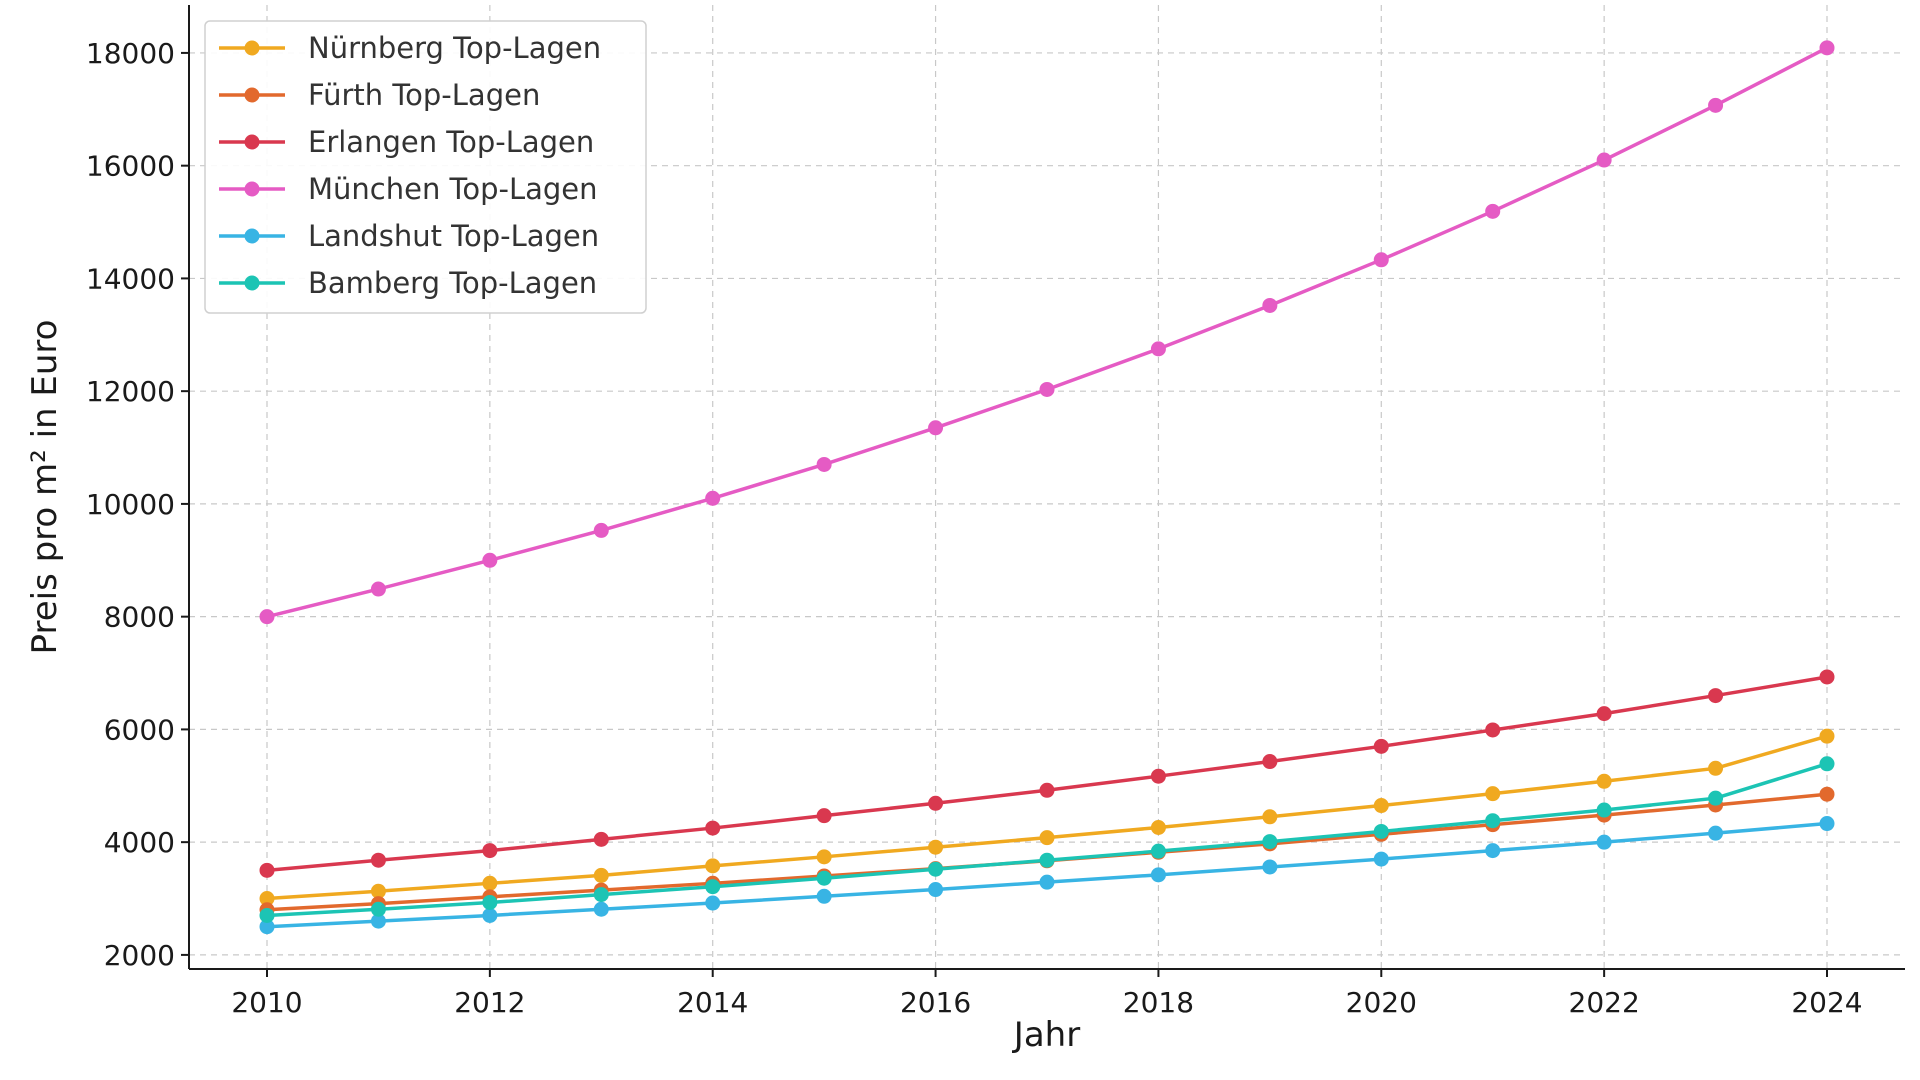  I want to click on legend-box, so click(425, 167).